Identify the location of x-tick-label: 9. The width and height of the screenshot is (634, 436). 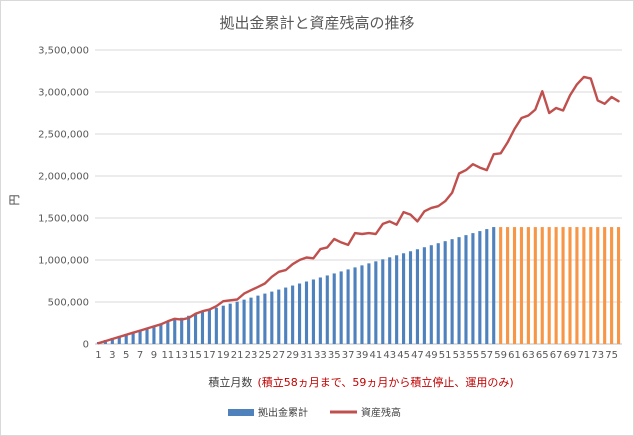
(154, 355).